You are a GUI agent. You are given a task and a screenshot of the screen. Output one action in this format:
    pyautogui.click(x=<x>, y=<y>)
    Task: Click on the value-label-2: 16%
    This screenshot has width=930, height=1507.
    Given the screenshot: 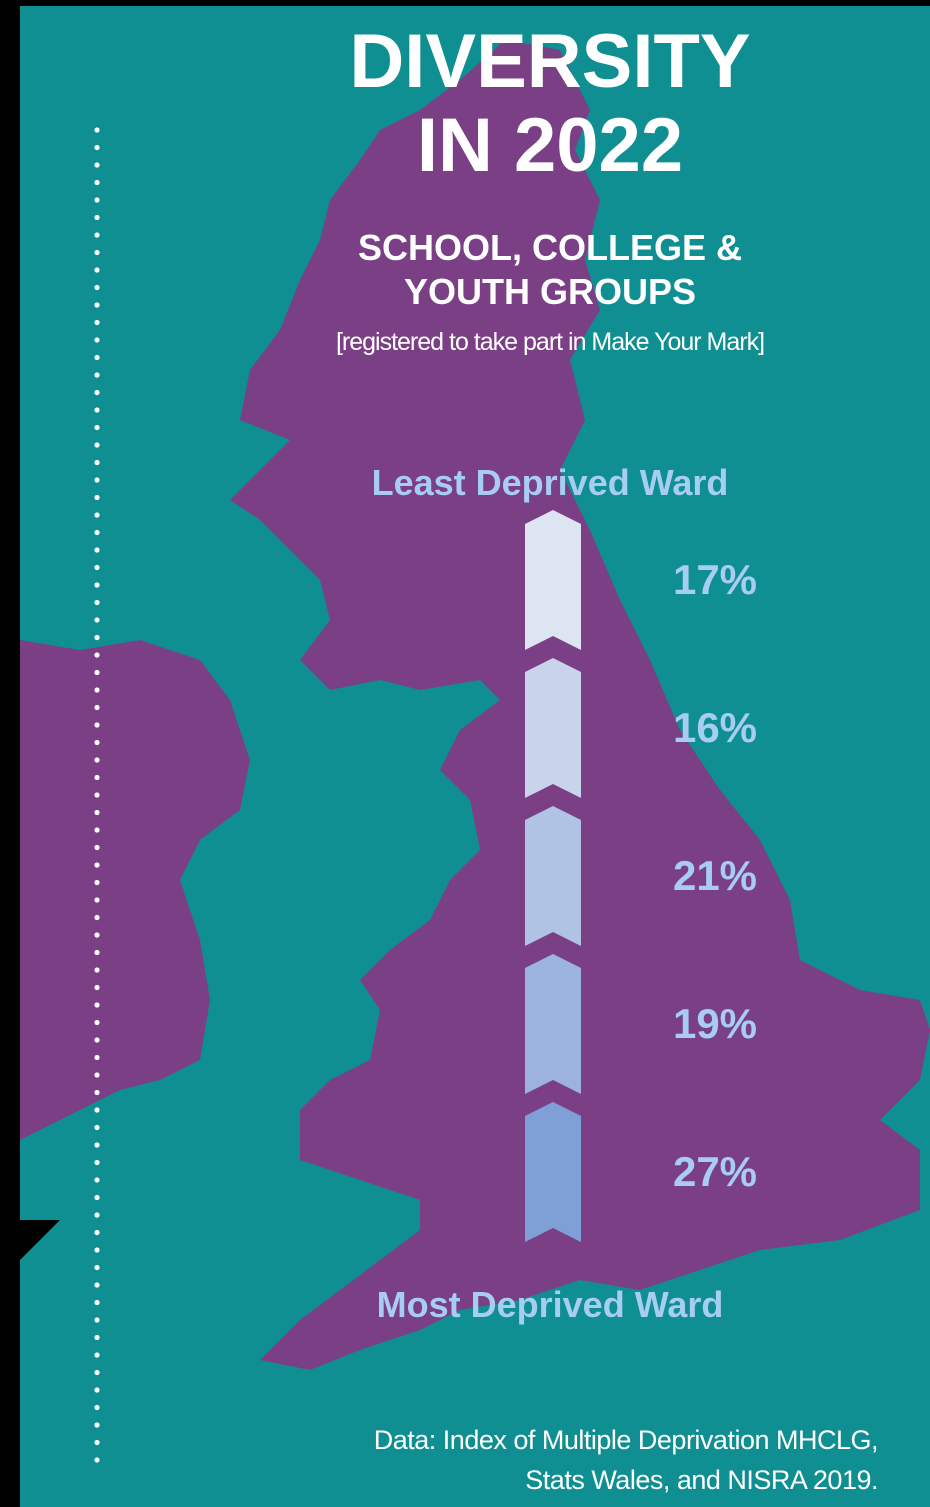 What is the action you would take?
    pyautogui.click(x=715, y=727)
    